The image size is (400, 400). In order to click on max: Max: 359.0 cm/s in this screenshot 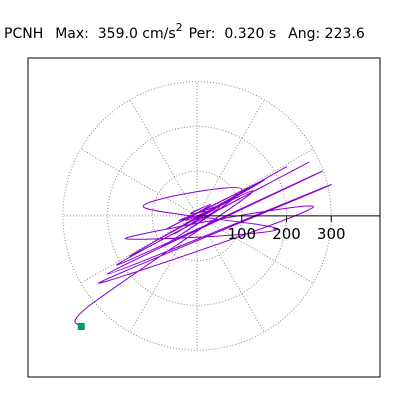, I will do `click(115, 34)`.